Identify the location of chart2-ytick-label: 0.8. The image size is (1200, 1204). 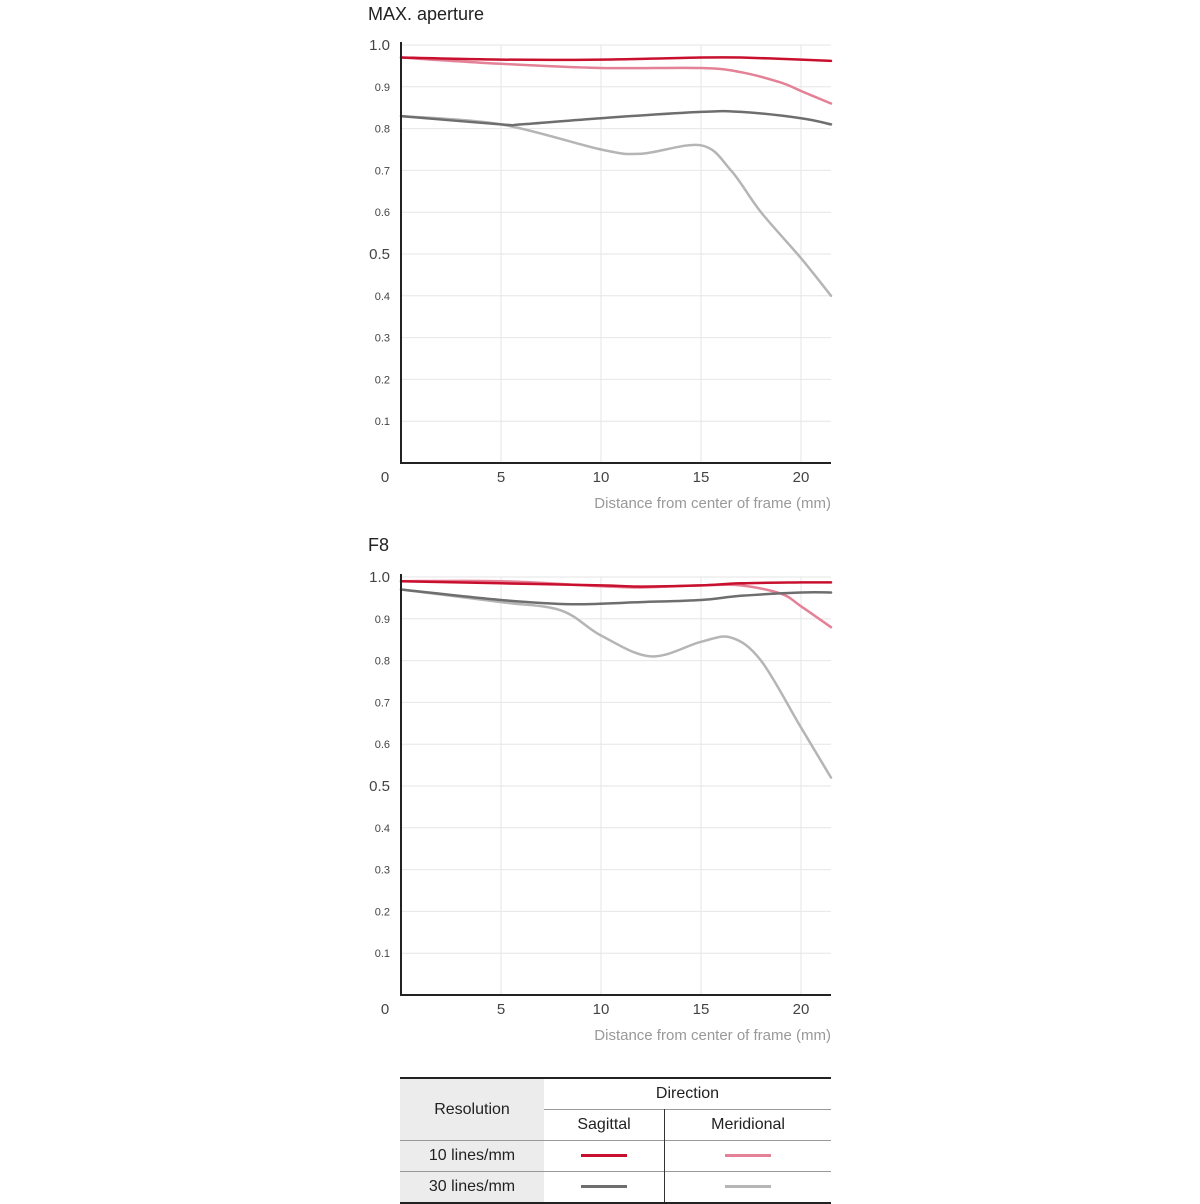
(382, 662).